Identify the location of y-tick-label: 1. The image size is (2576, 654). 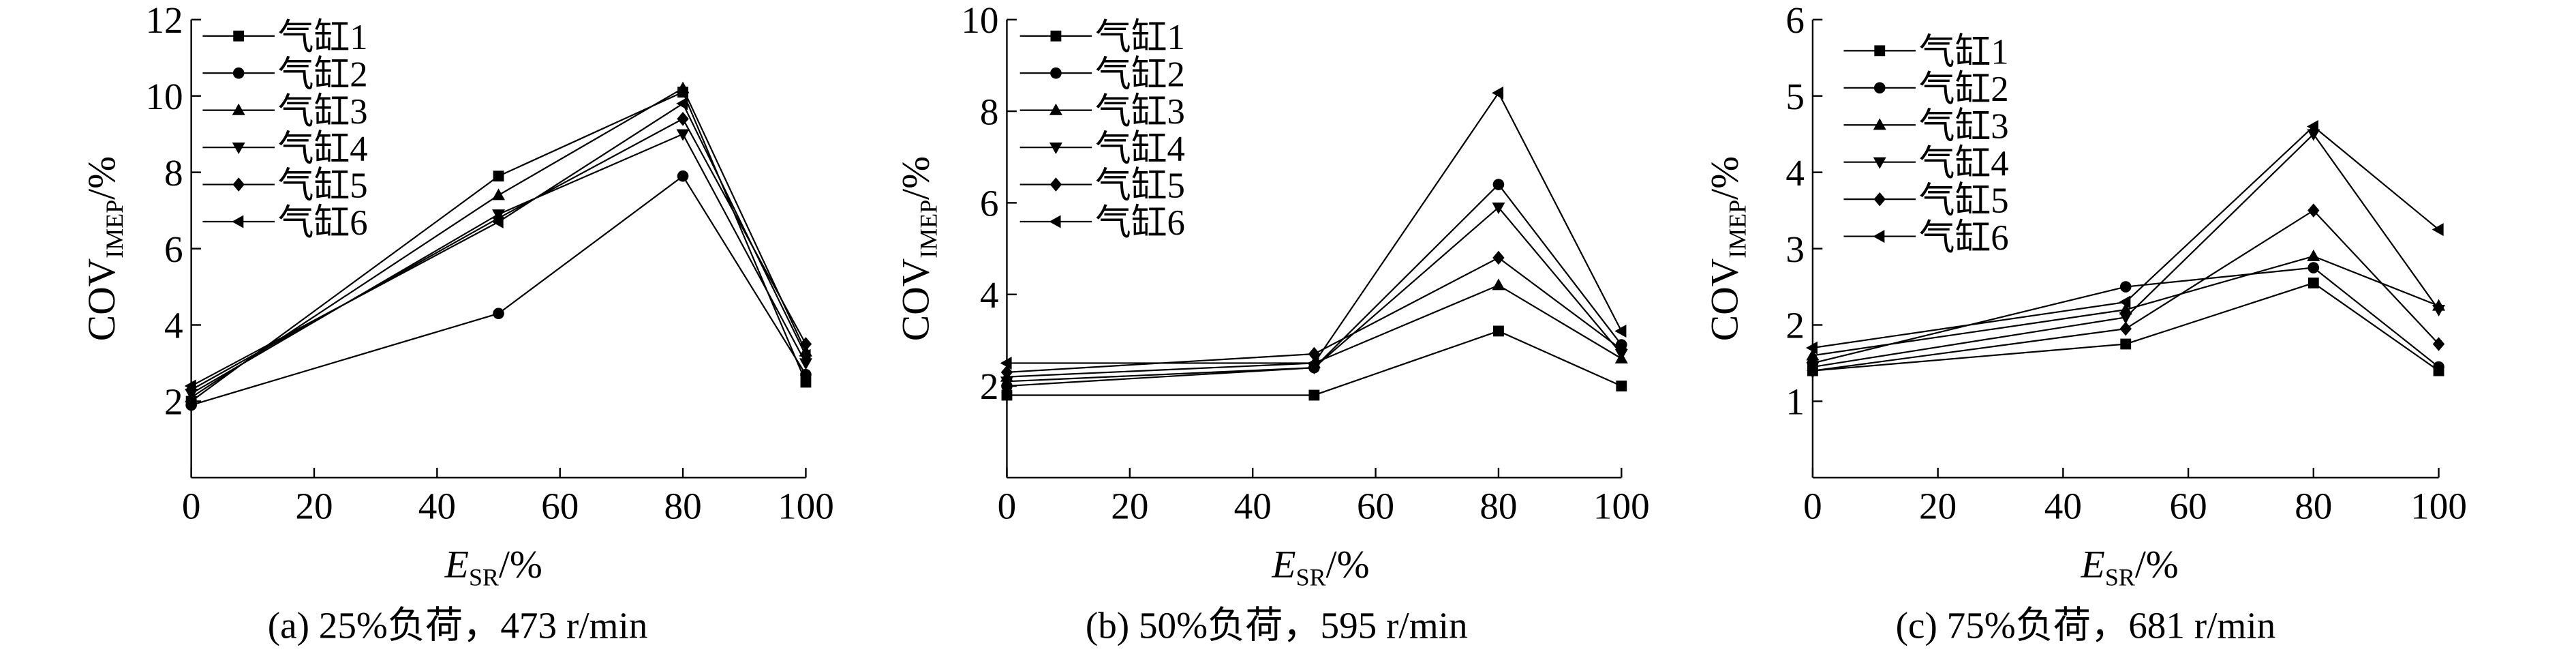
(1795, 402).